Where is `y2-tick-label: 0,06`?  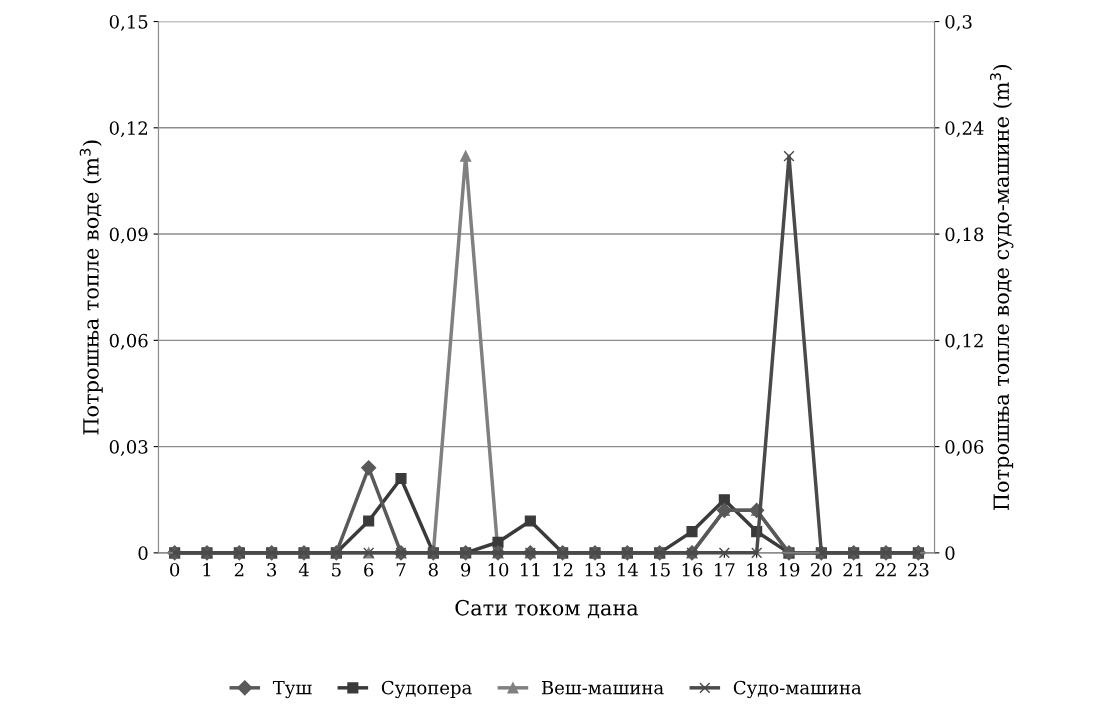
y2-tick-label: 0,06 is located at coordinates (964, 448).